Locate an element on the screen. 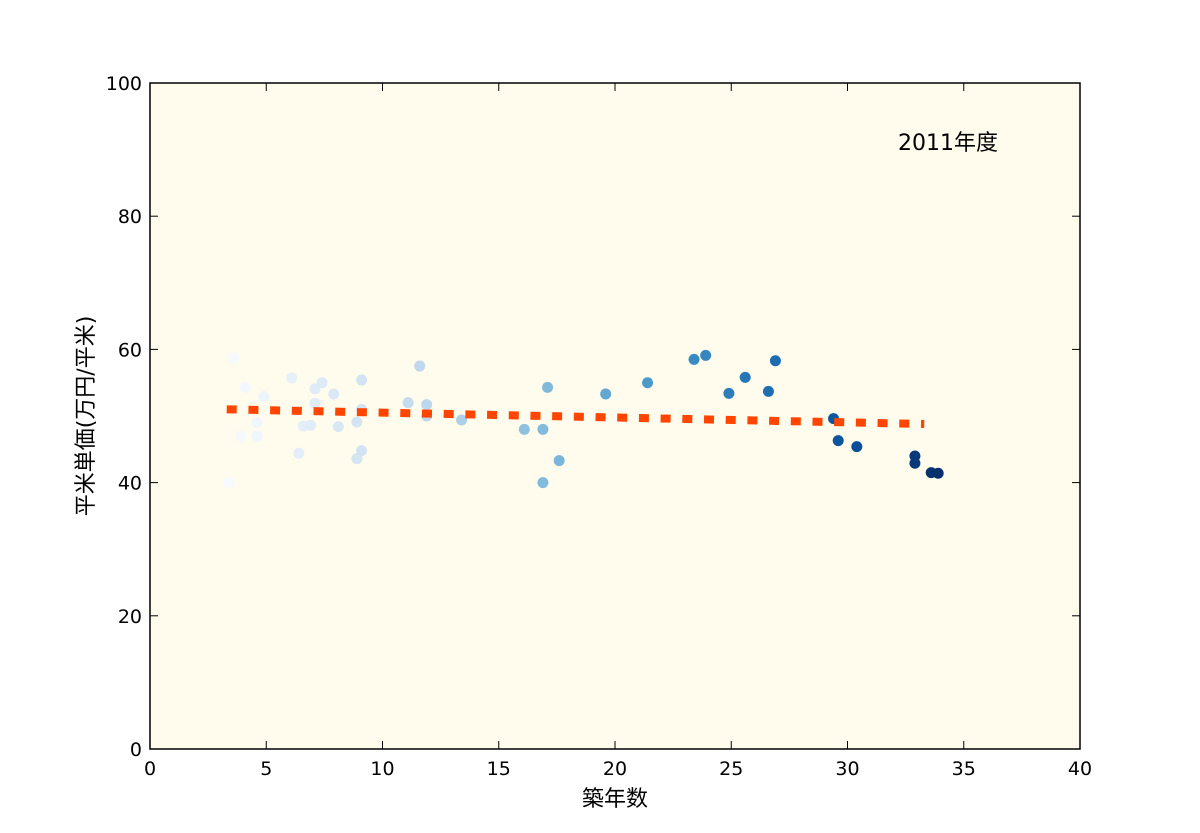 The image size is (1200, 833). x-tick-label-35: 35 is located at coordinates (964, 769).